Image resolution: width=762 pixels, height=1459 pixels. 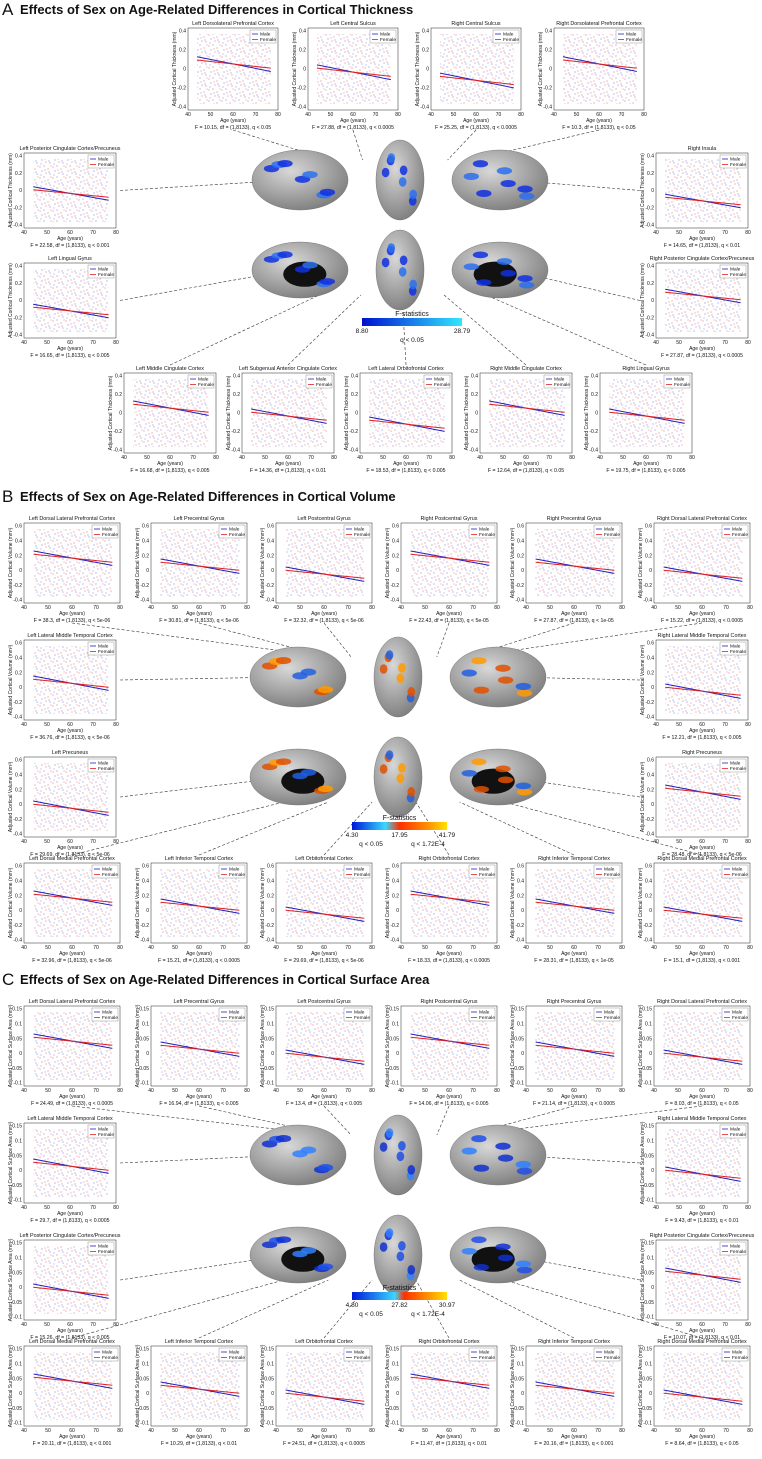 I want to click on panel-title: Left Orbitofrontal Cortex, so click(x=324, y=859).